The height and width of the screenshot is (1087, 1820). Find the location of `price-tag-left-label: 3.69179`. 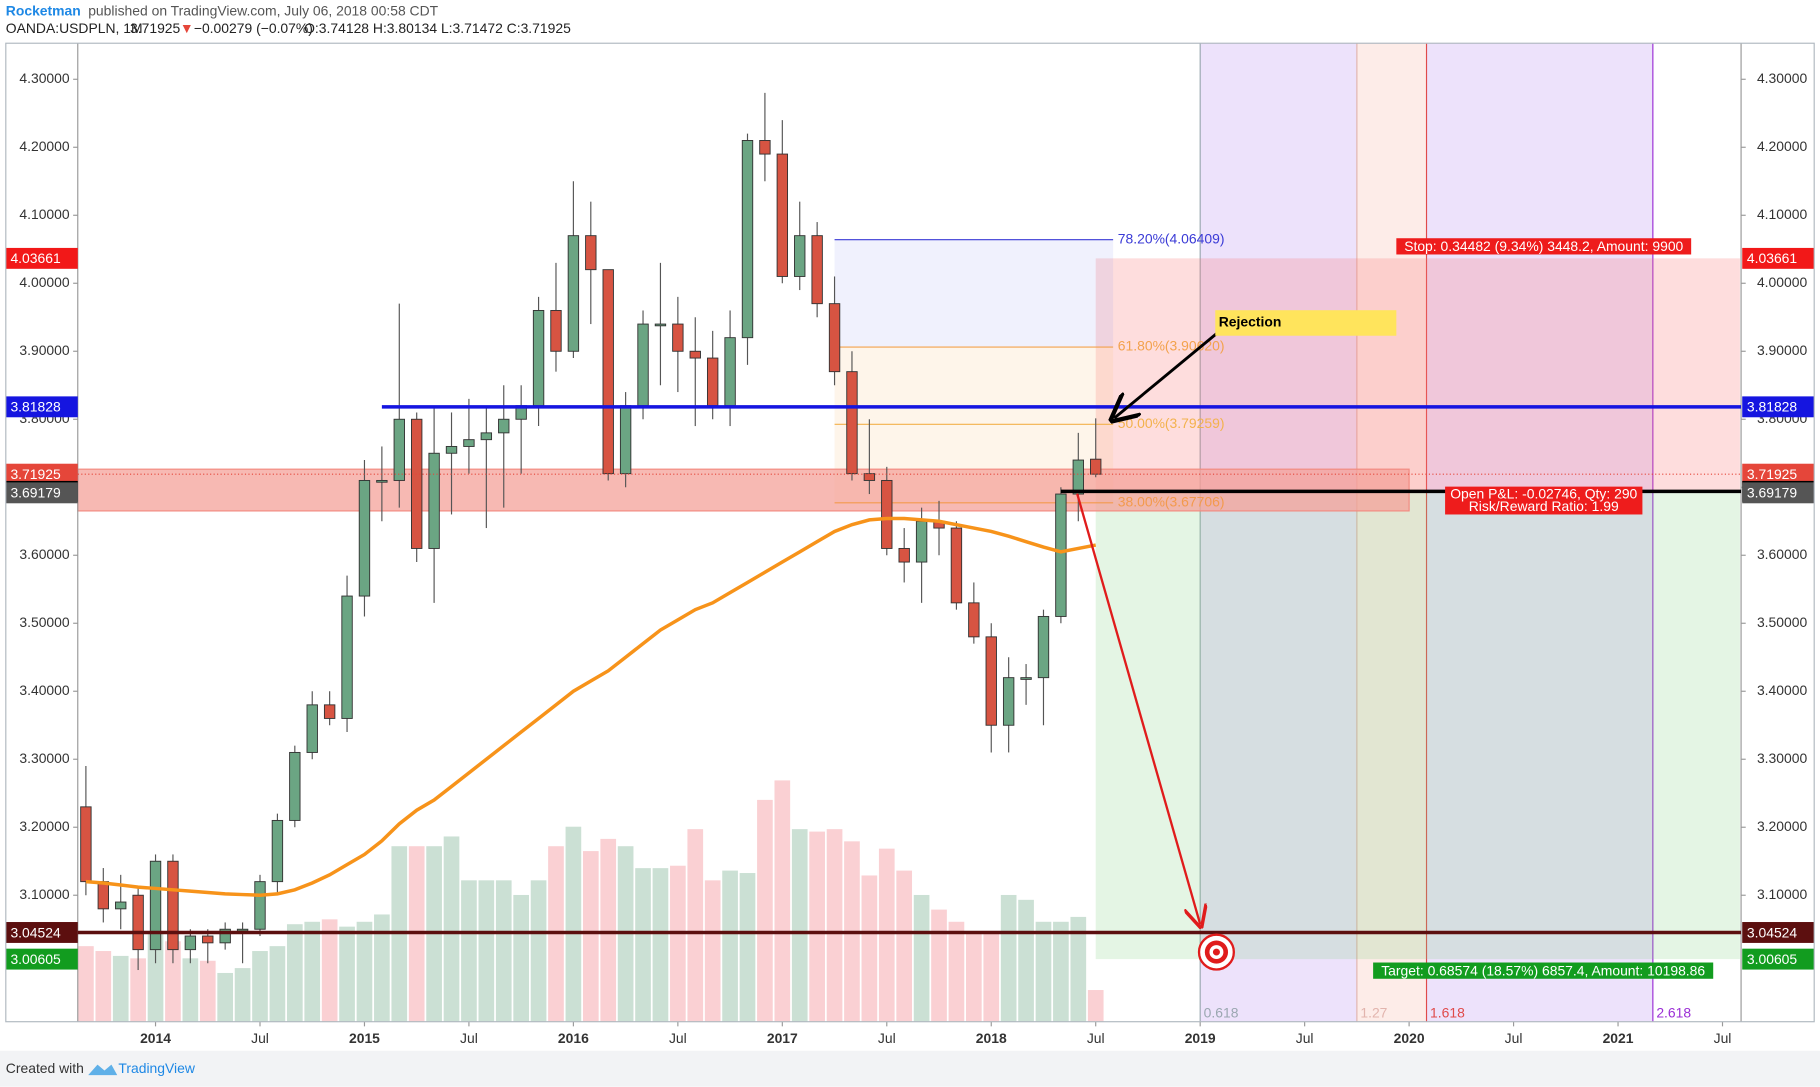

price-tag-left-label: 3.69179 is located at coordinates (35, 493).